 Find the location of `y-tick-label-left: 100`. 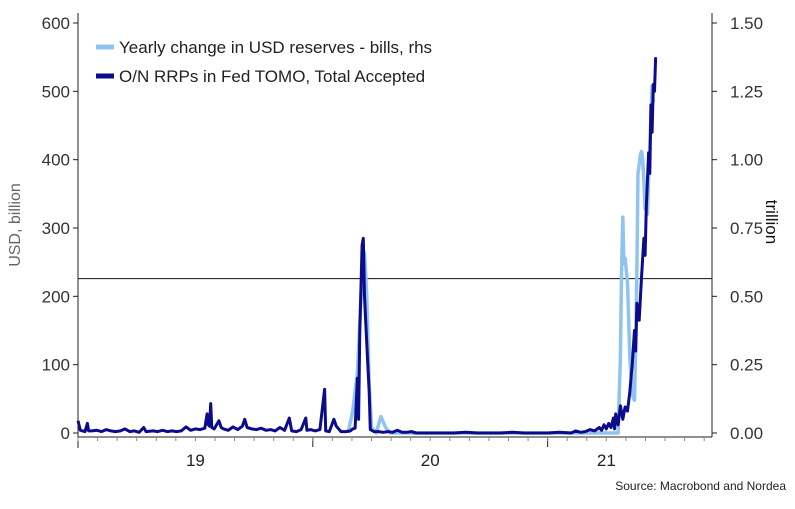

y-tick-label-left: 100 is located at coordinates (56, 365).